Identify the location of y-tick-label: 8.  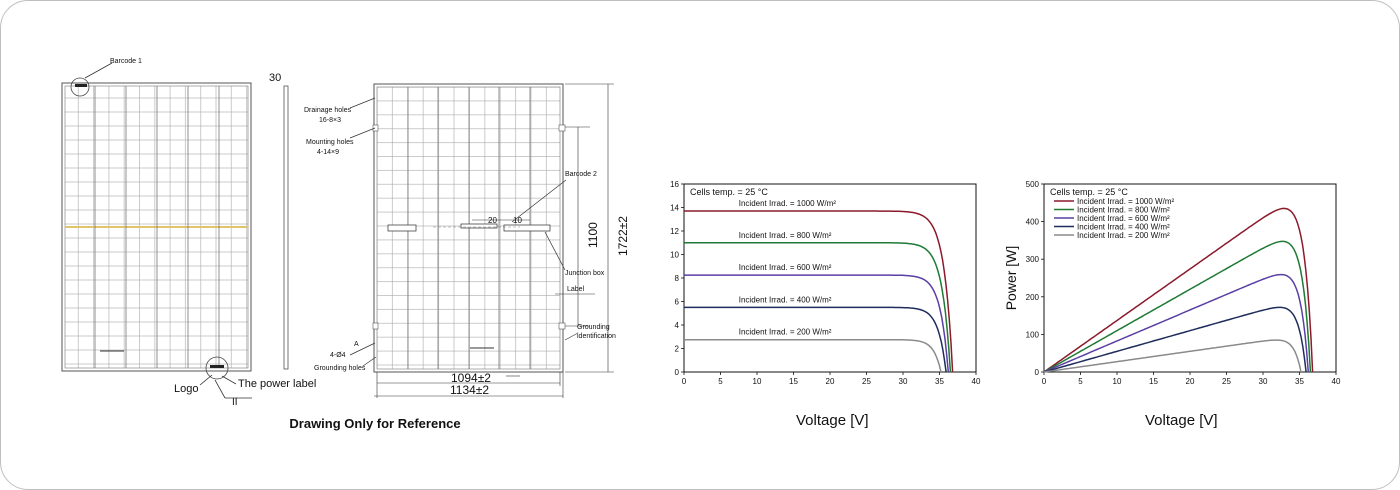
(677, 278).